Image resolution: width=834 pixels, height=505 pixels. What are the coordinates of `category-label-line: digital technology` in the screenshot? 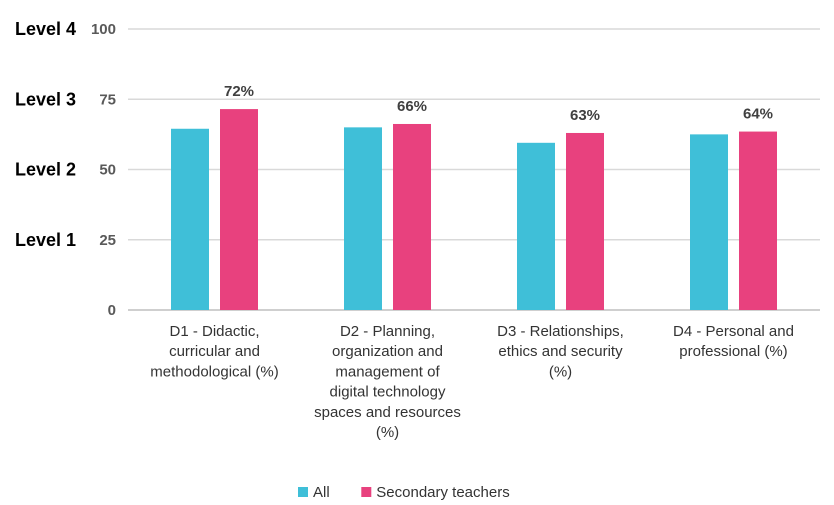 It's located at (388, 392).